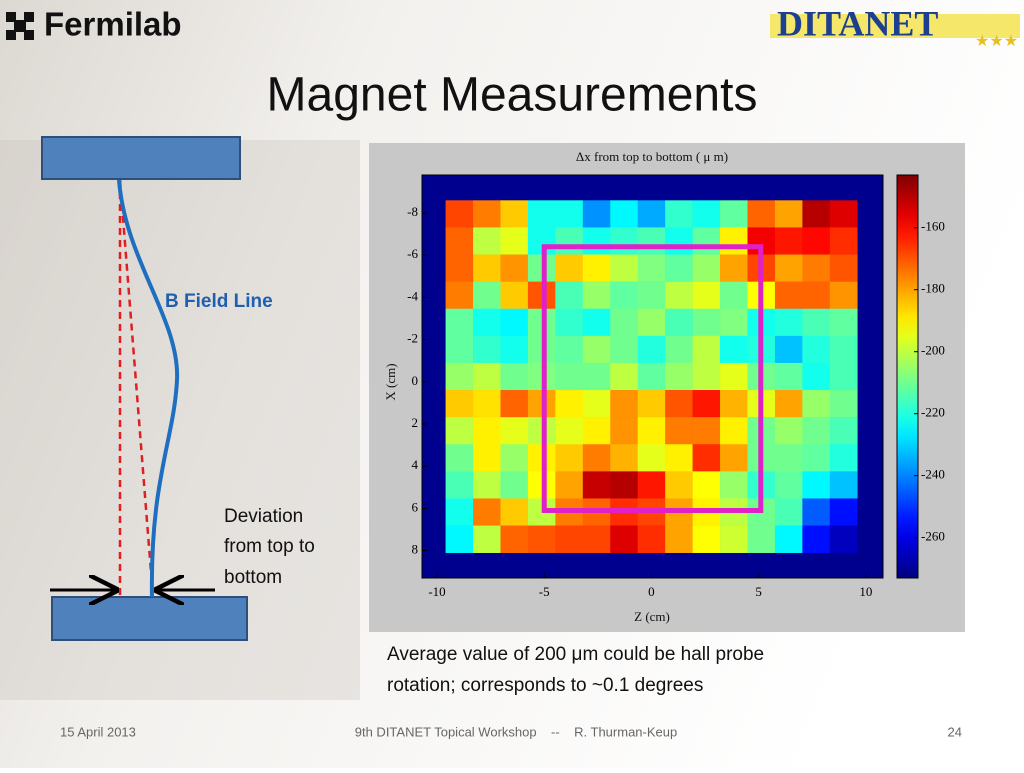 This screenshot has height=773, width=1024. Describe the element at coordinates (933, 350) in the screenshot. I see `colorbar-tick-label: -200` at that location.